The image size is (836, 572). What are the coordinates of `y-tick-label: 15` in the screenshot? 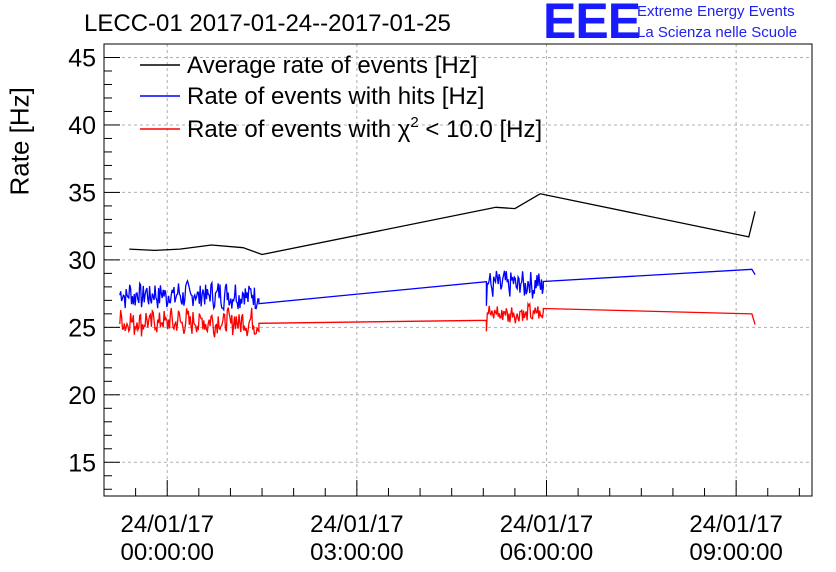 It's located at (82, 463).